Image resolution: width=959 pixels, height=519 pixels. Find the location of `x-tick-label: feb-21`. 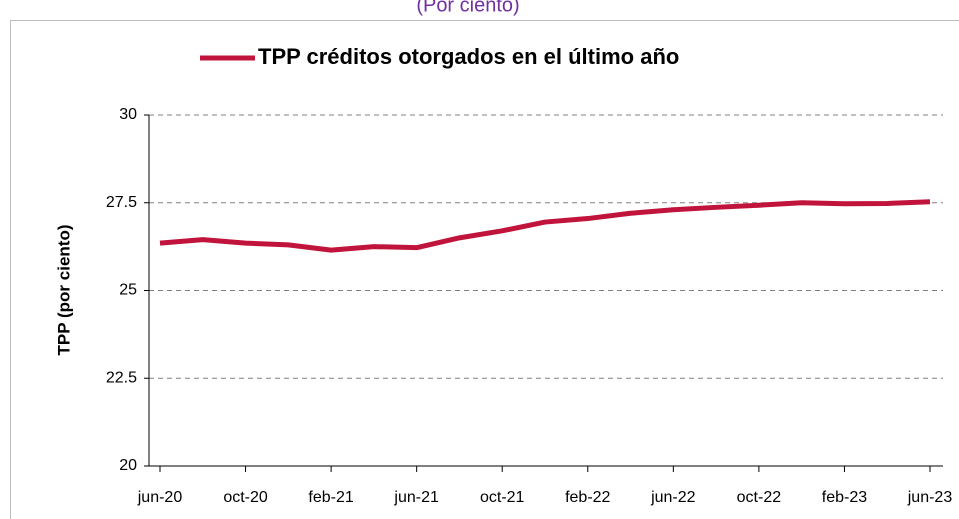

x-tick-label: feb-21 is located at coordinates (330, 497).